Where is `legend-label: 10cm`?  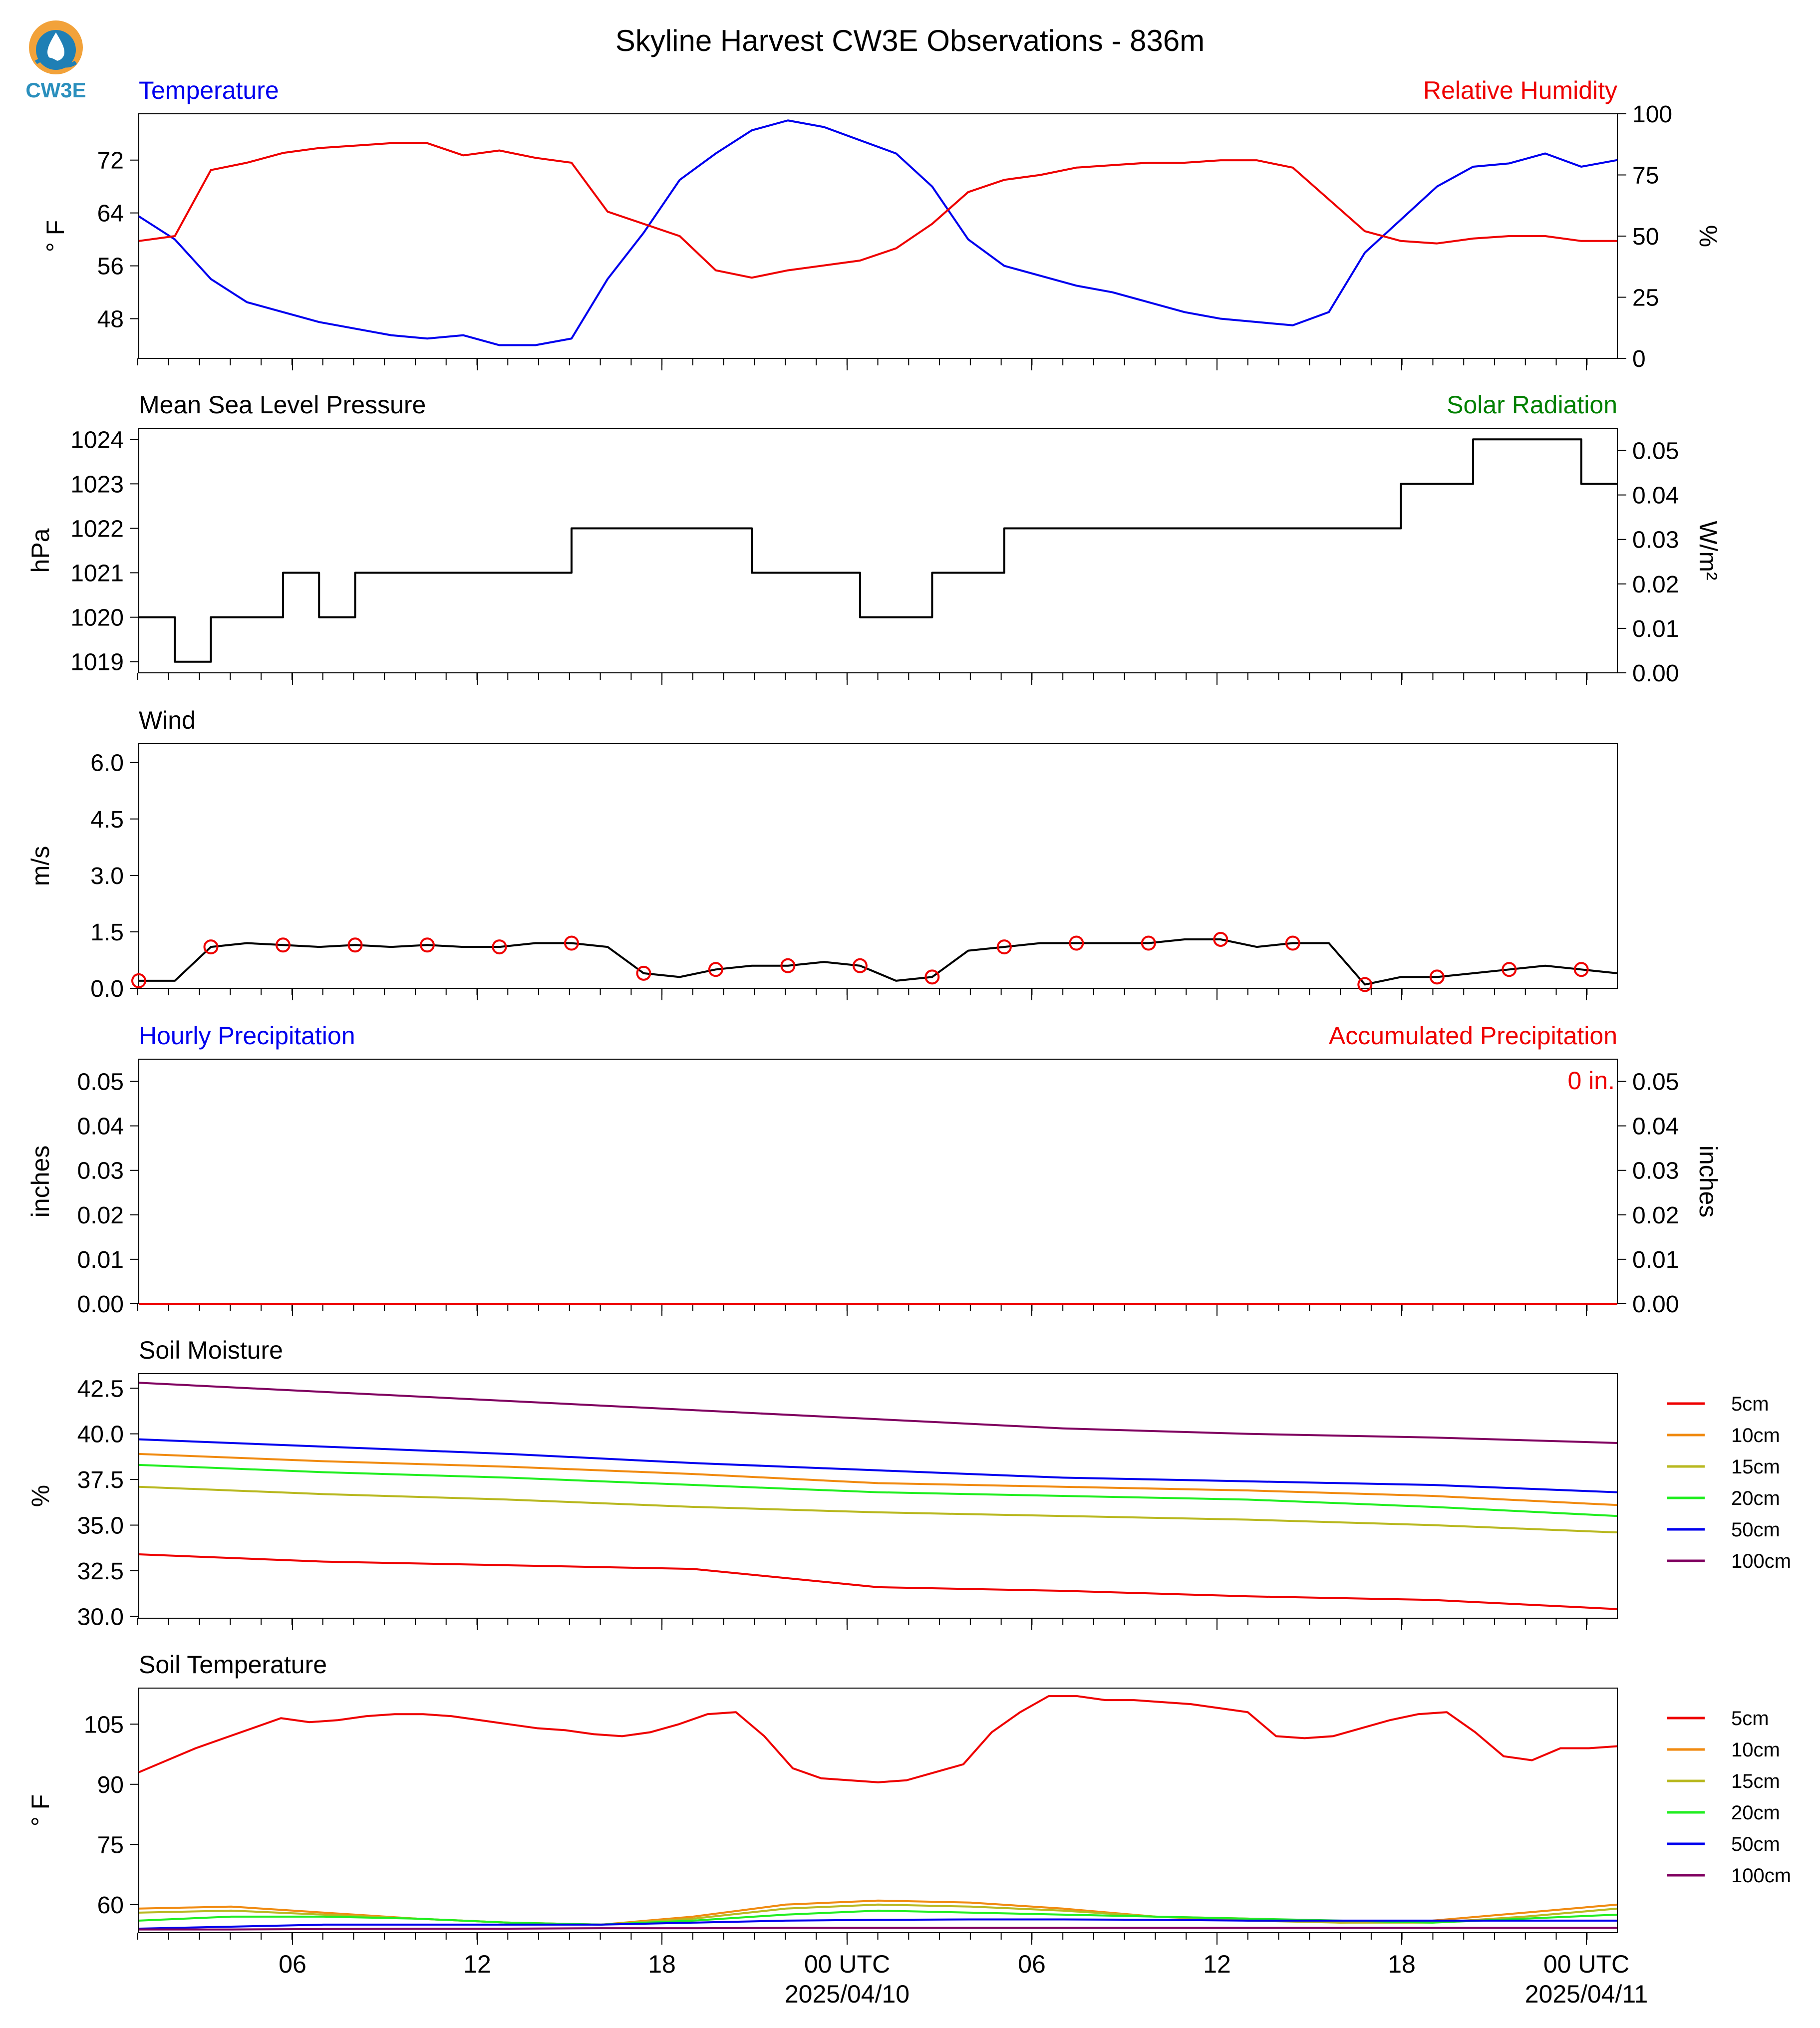
legend-label: 10cm is located at coordinates (1755, 1436).